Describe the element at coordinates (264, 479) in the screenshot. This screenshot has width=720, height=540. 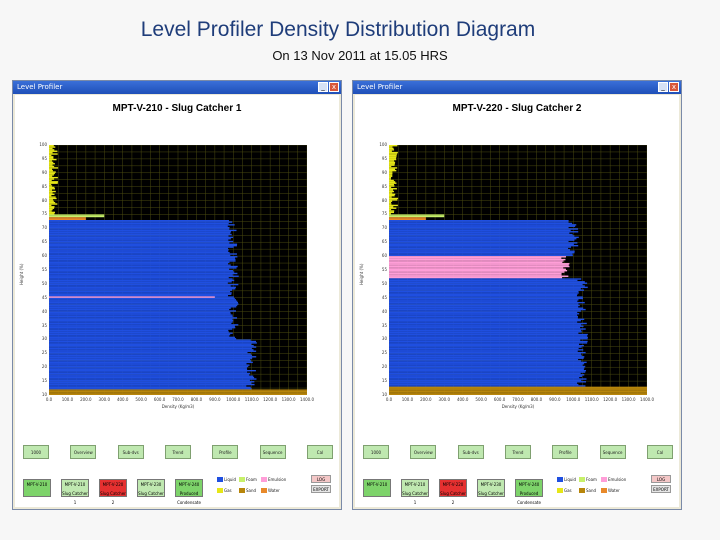
I see `legend-swatch` at that location.